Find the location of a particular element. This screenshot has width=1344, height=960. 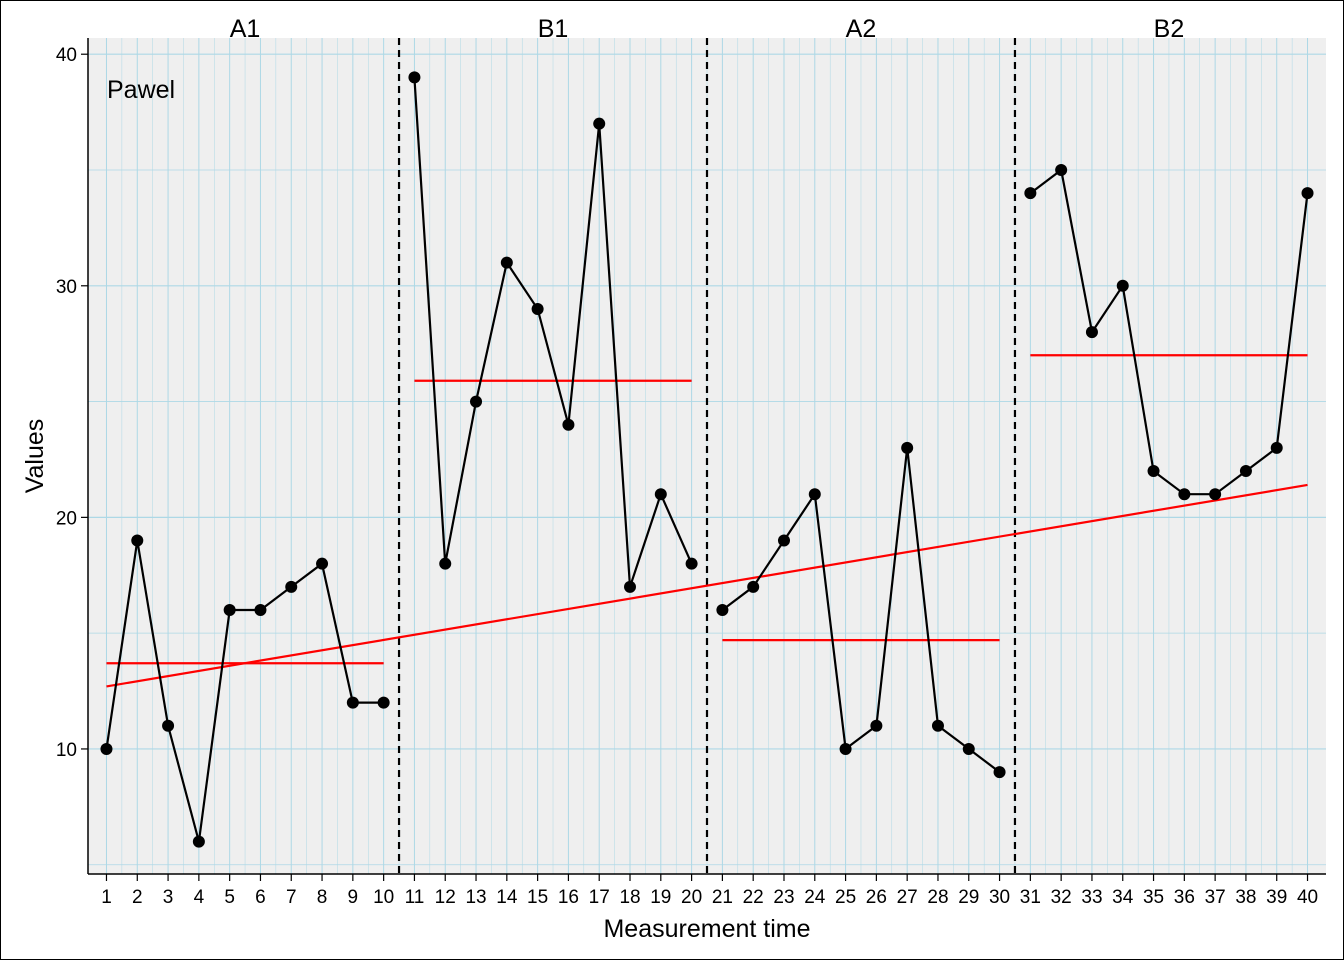

x-tick-label: 25 is located at coordinates (845, 897).